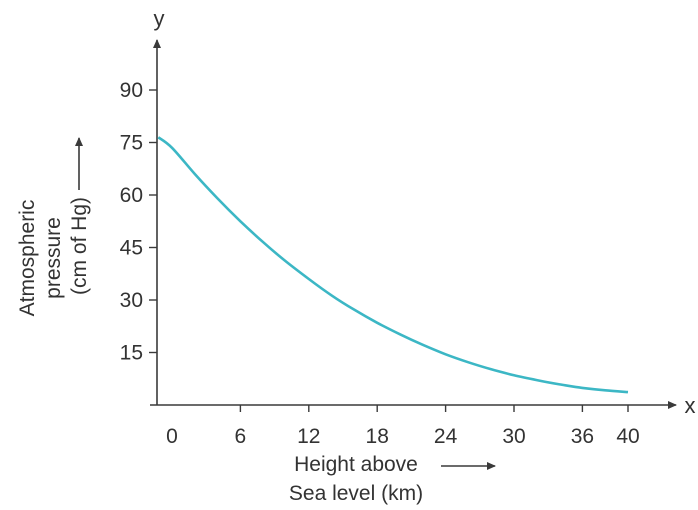 The image size is (698, 510). I want to click on x-tick-label: 12, so click(308, 436).